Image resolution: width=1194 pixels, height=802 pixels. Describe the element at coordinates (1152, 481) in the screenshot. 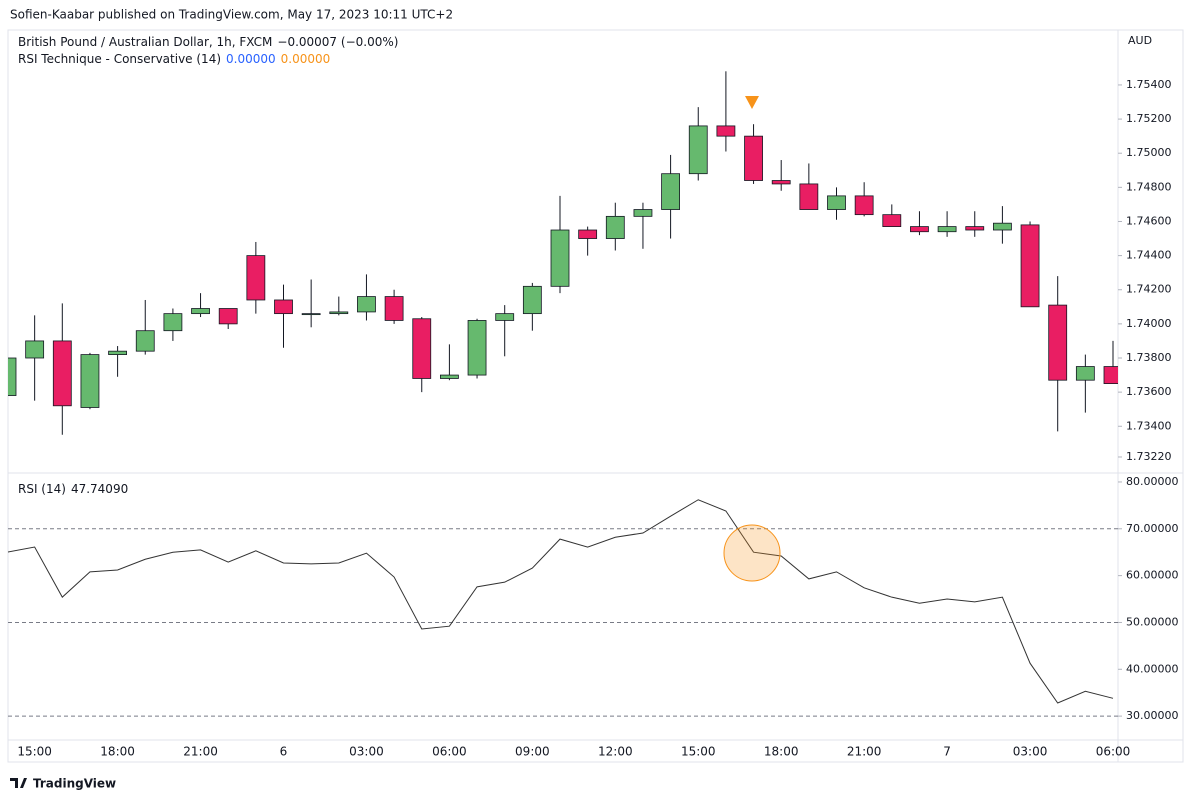

I see `y-tick-label: 80.00000` at that location.